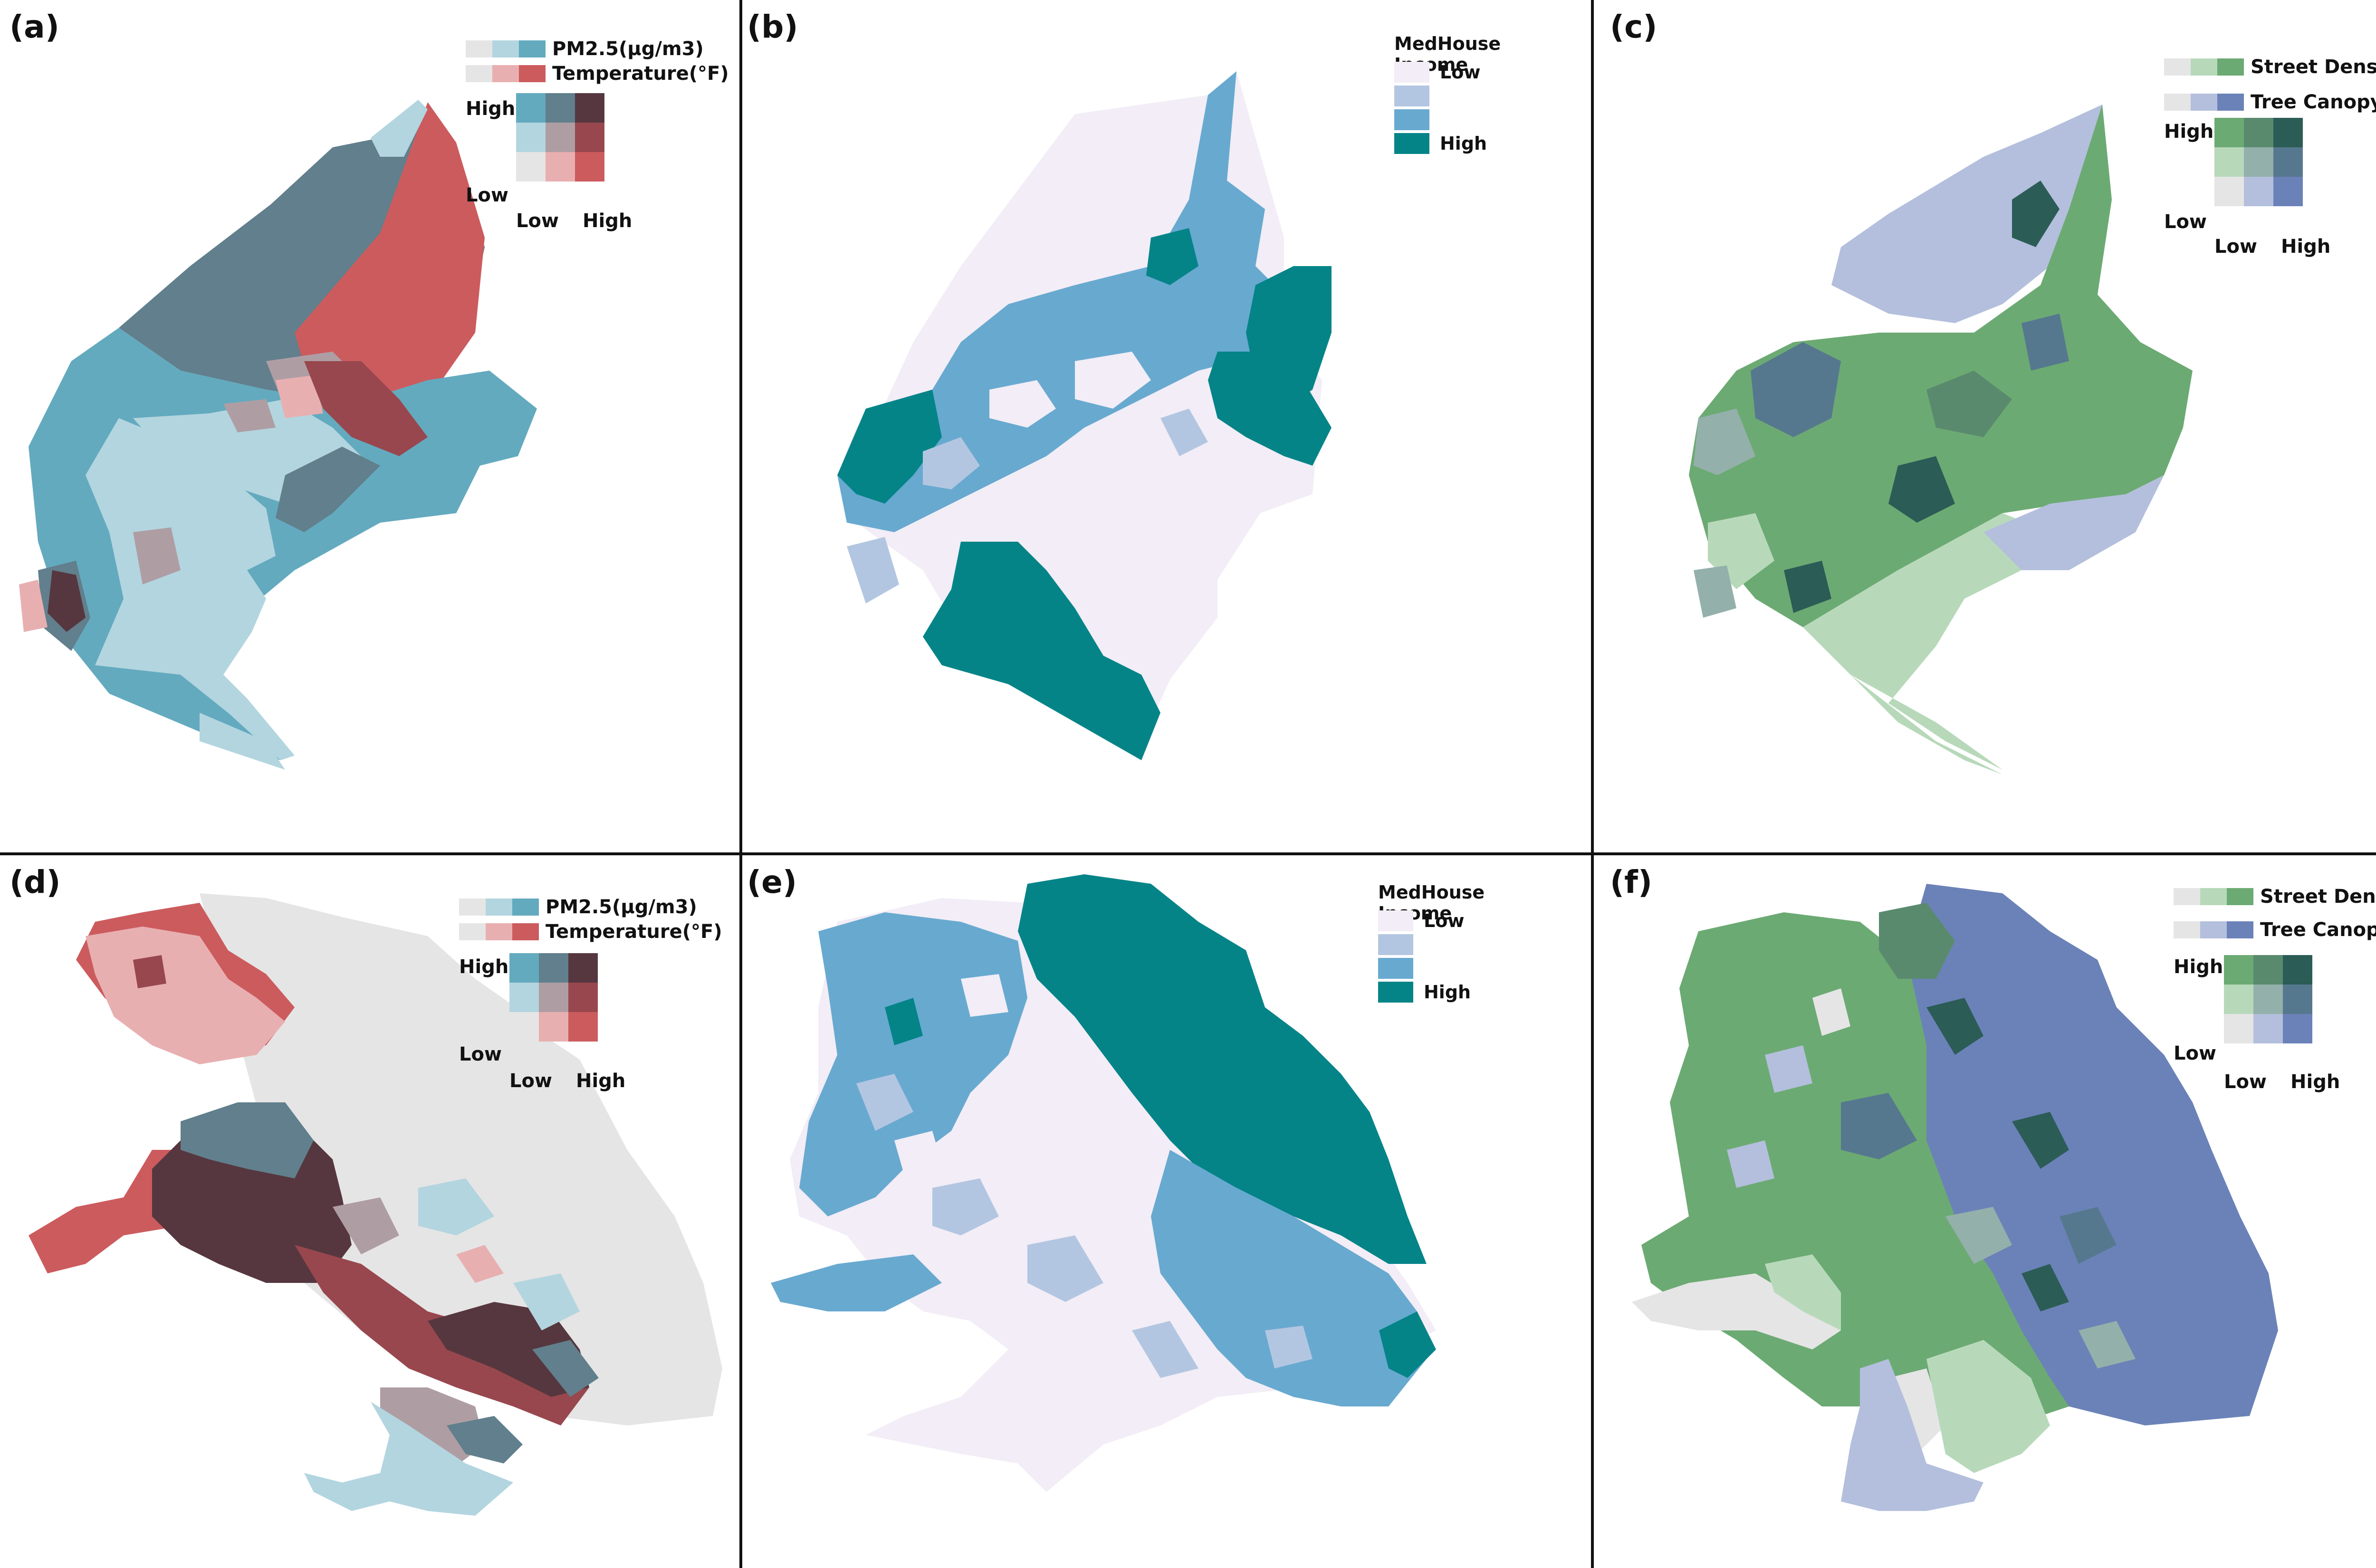 The width and height of the screenshot is (2376, 1568). I want to click on map-e, so click(1103, 1183).